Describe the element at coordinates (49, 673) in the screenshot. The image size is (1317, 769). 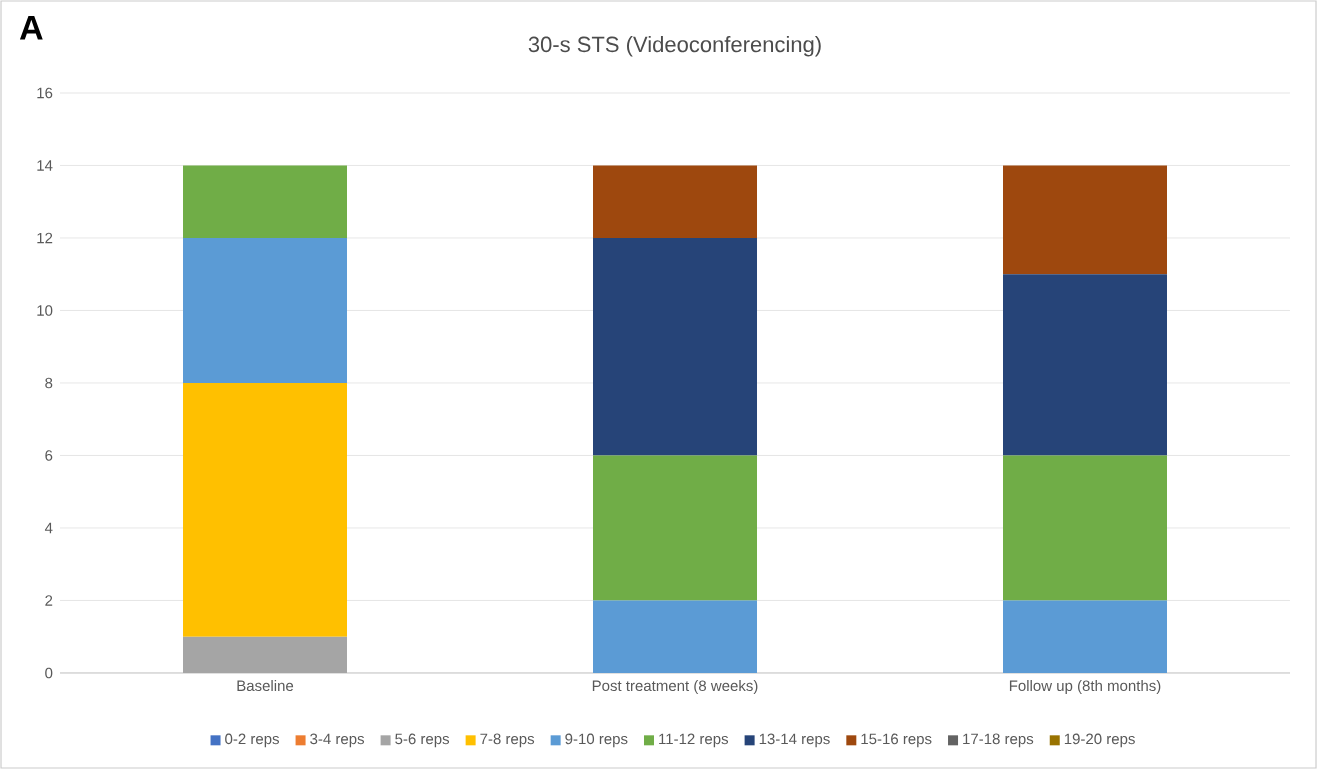
I see `y-tick-label: 0` at that location.